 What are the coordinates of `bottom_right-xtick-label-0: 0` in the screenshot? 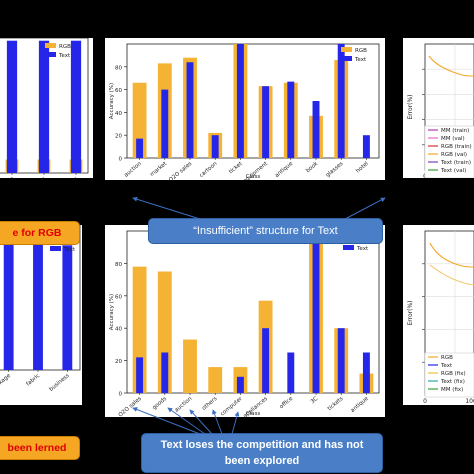 It's located at (425, 401).